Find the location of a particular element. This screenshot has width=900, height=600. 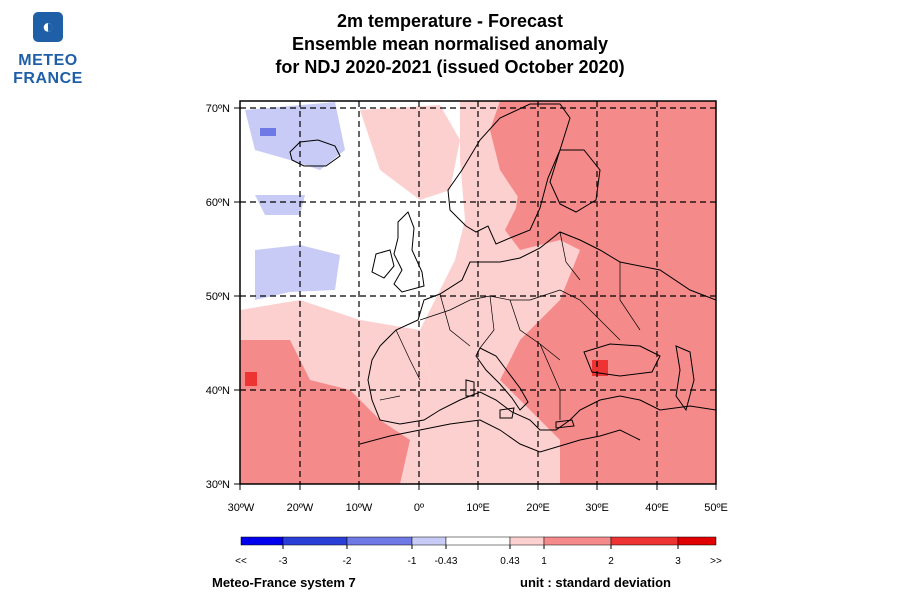

anomaly-zone-blue-north is located at coordinates (295, 136).